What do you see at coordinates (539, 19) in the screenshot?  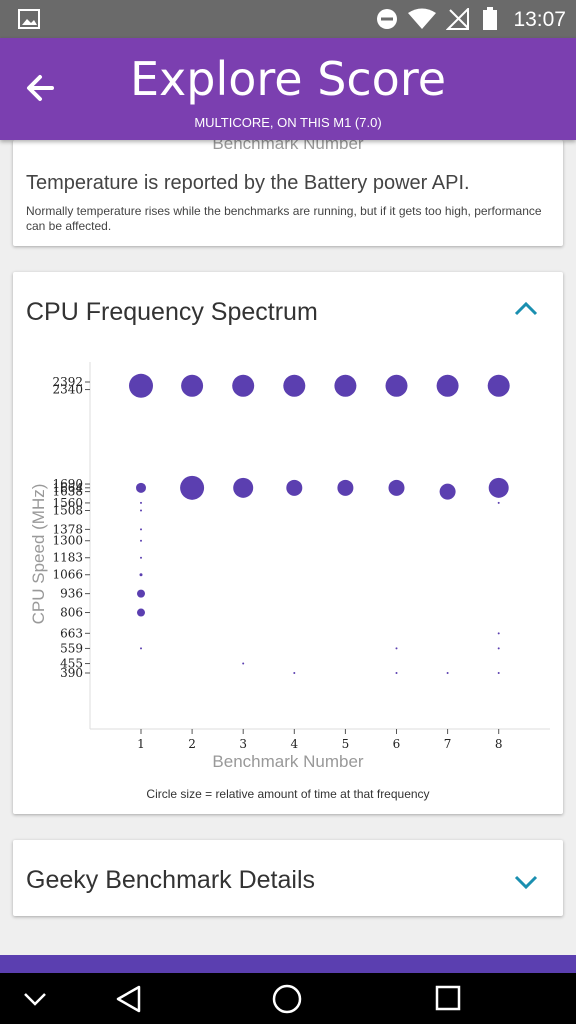 I see `status-time: 13:07` at bounding box center [539, 19].